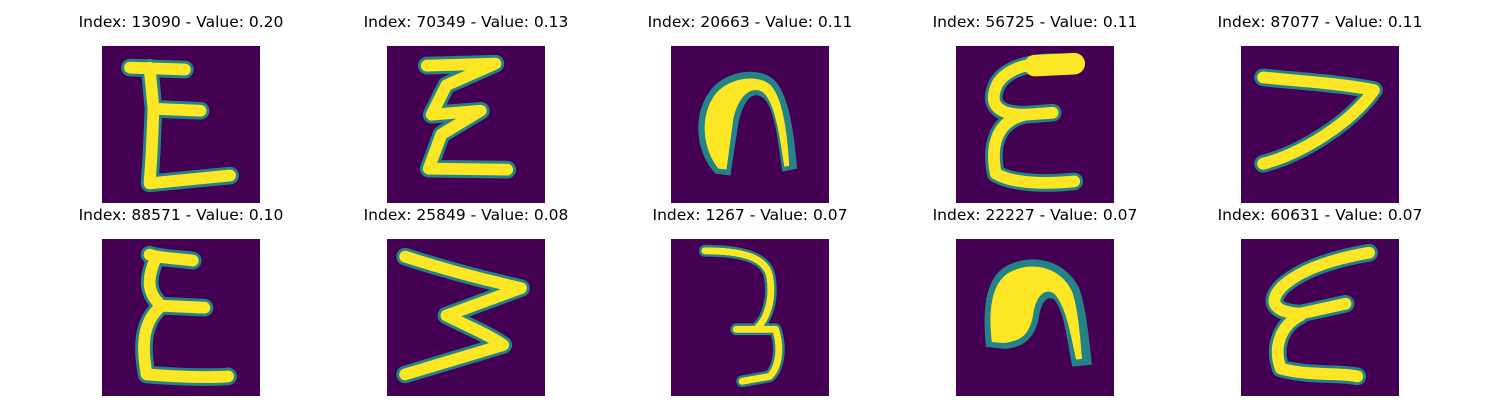 This screenshot has width=1500, height=400. What do you see at coordinates (1320, 215) in the screenshot?
I see `panel-title: Index: 60631 - Value: 0.07` at bounding box center [1320, 215].